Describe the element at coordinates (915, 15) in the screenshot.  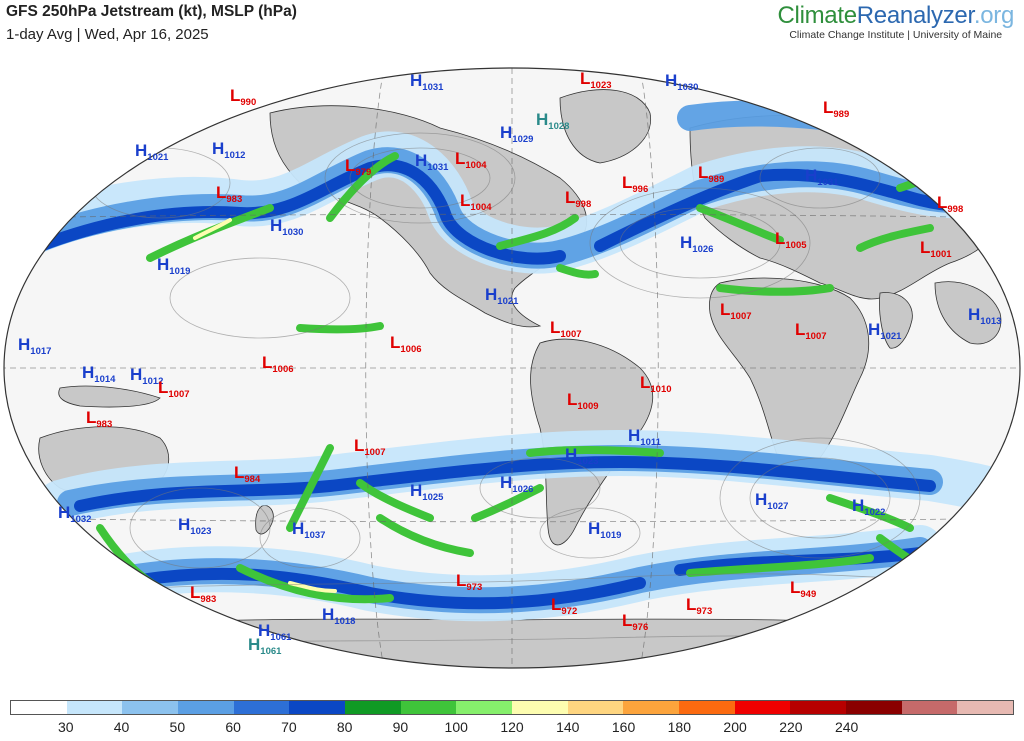
I see `brand-wordmark-part2: Reanalyzer` at that location.